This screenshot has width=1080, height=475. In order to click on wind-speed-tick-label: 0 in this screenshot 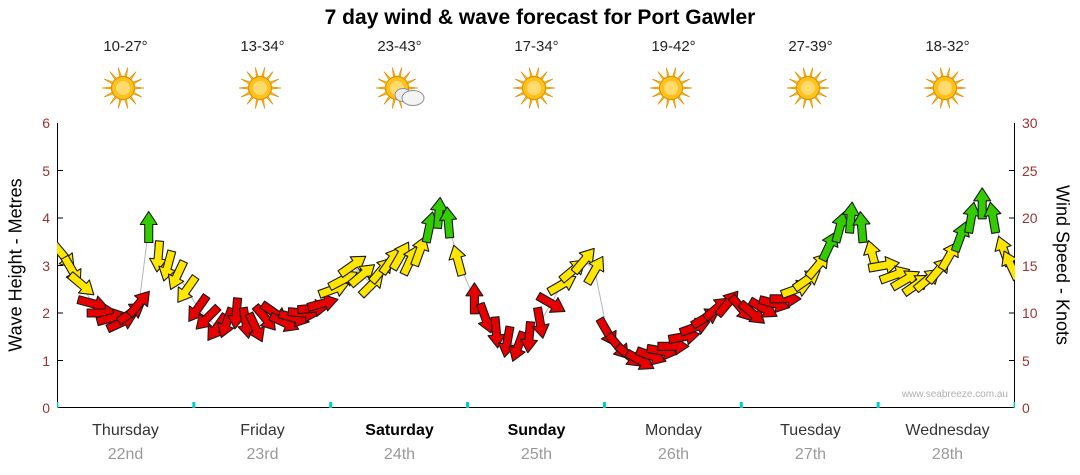, I will do `click(1026, 408)`.